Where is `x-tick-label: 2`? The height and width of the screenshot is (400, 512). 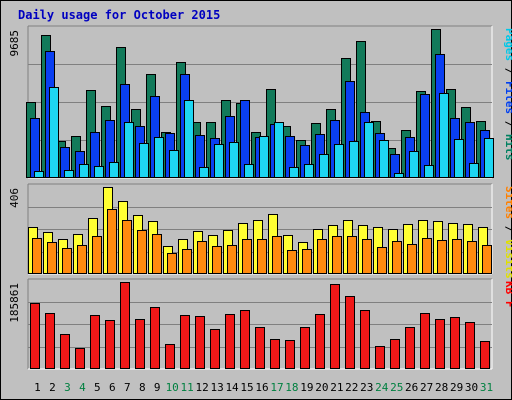 x-tick-label: 2 is located at coordinates (52, 387).